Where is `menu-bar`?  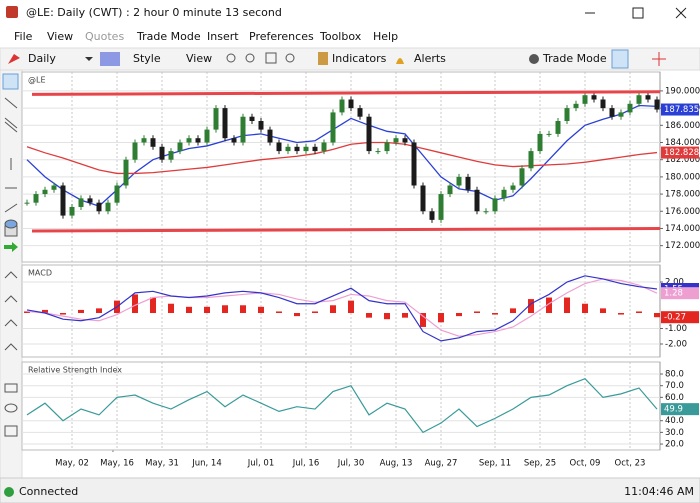
menu-bar is located at coordinates (350, 37).